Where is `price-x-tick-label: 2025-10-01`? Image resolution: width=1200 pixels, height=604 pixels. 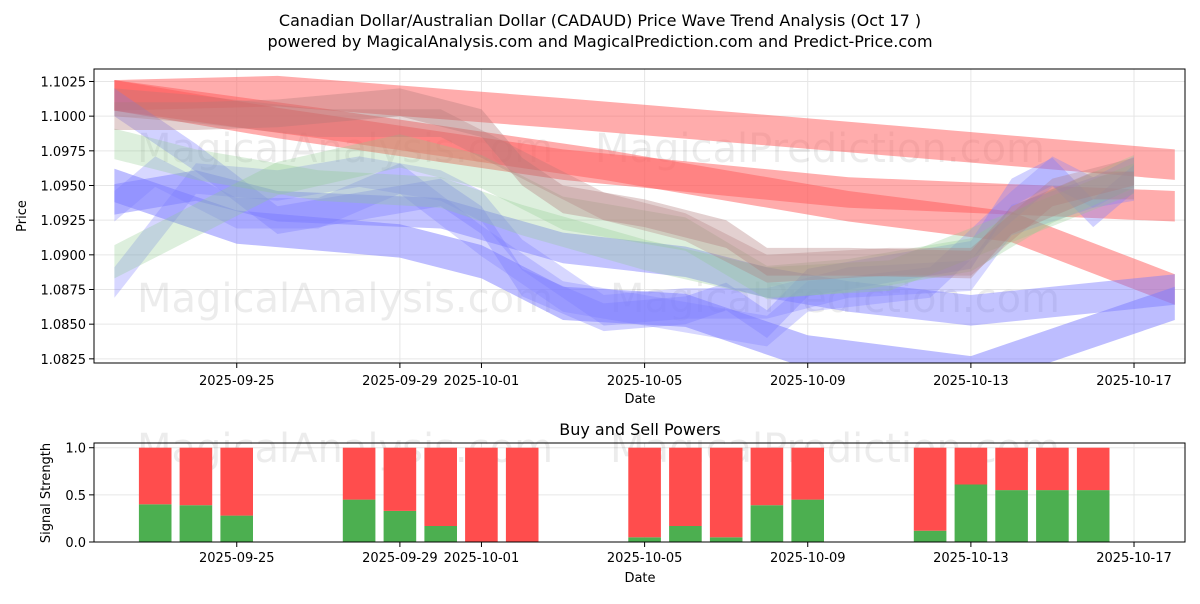 price-x-tick-label: 2025-10-01 is located at coordinates (482, 381).